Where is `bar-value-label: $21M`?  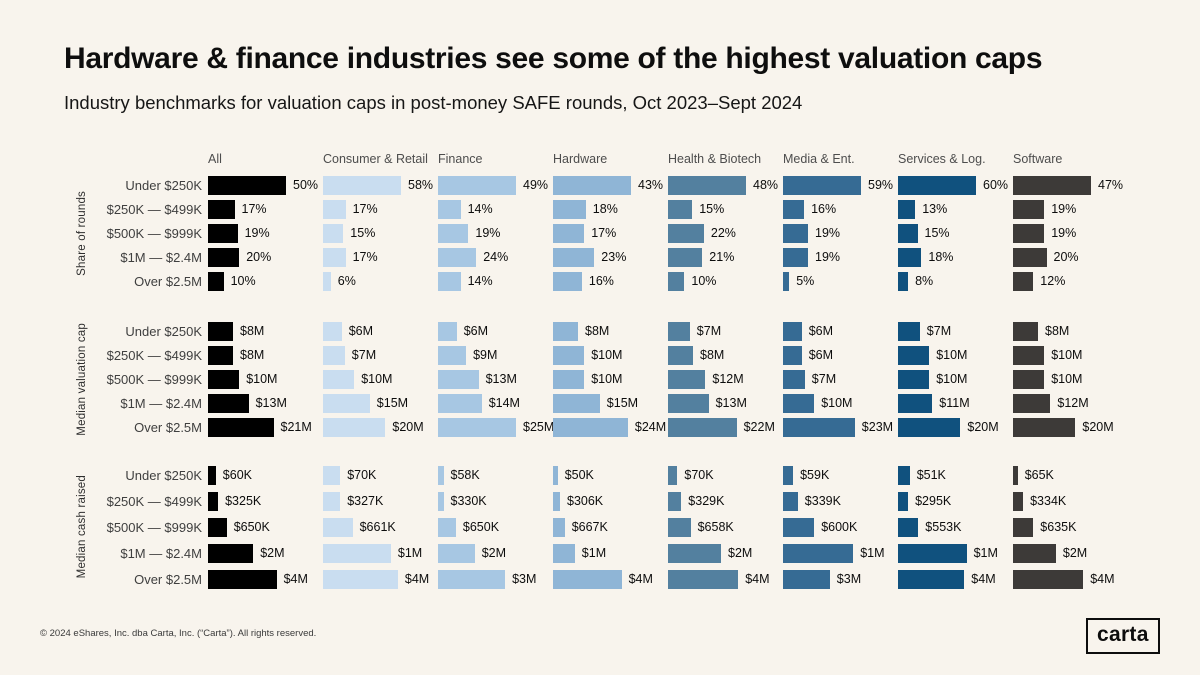
bar-value-label: $21M is located at coordinates (296, 427).